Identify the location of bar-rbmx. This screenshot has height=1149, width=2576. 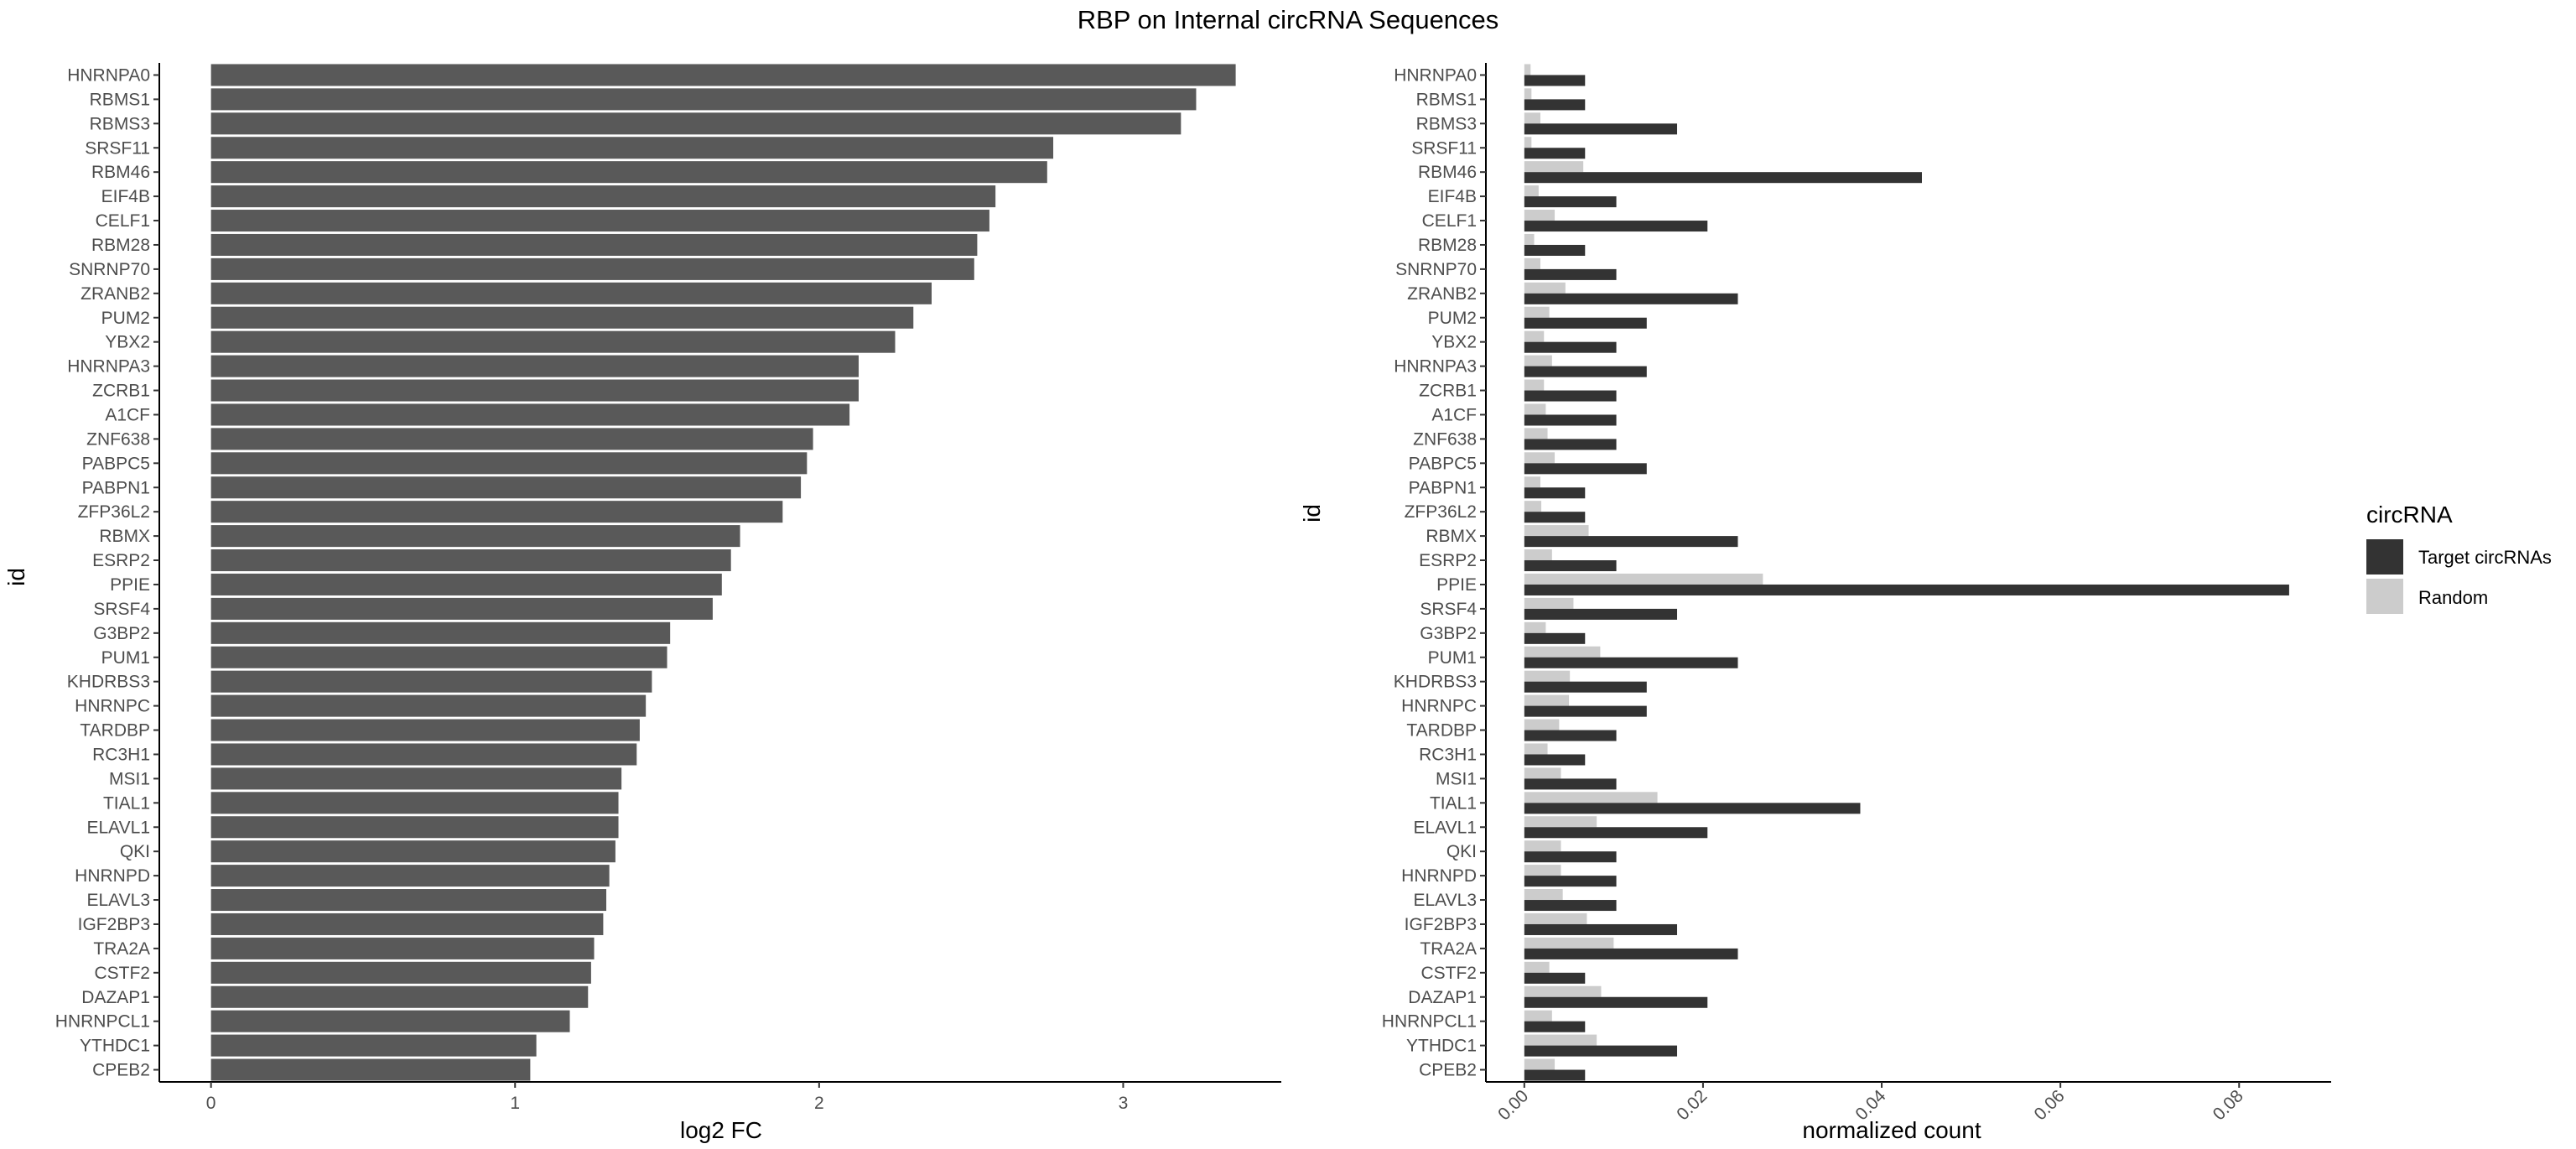
(475, 536).